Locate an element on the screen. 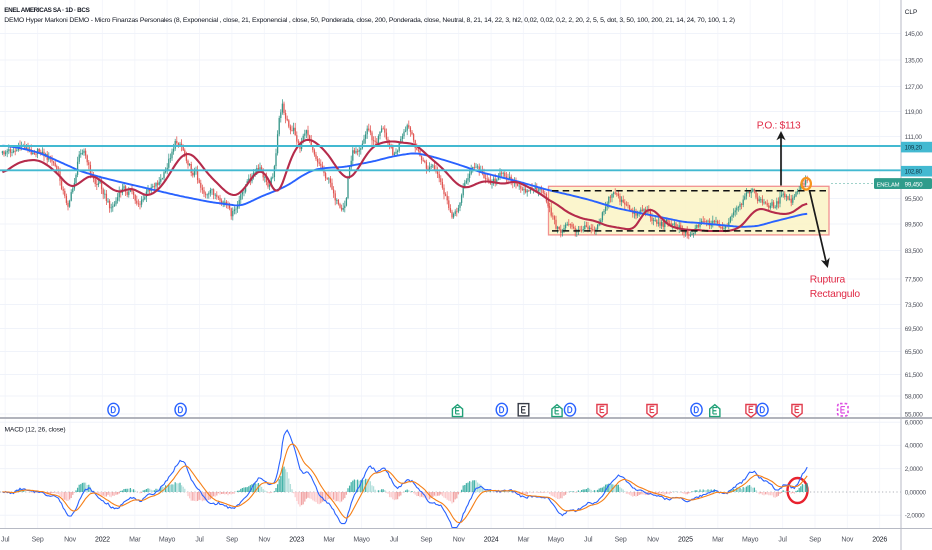 Image resolution: width=932 pixels, height=550 pixels. svg-text: 111,00 is located at coordinates (914, 137).